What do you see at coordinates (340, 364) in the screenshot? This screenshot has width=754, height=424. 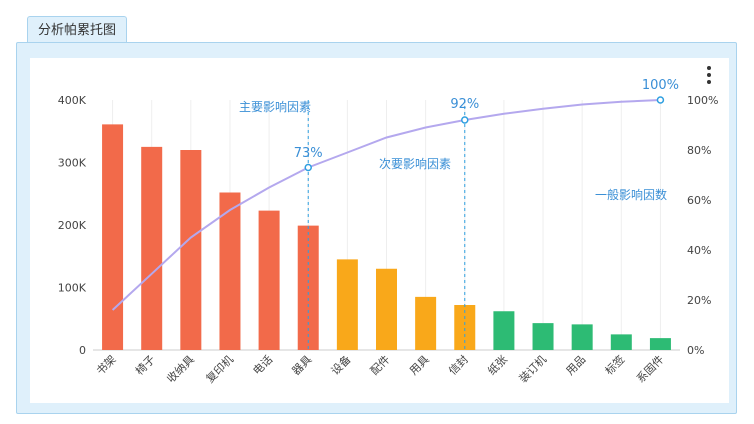 I see `category-label: 设备` at bounding box center [340, 364].